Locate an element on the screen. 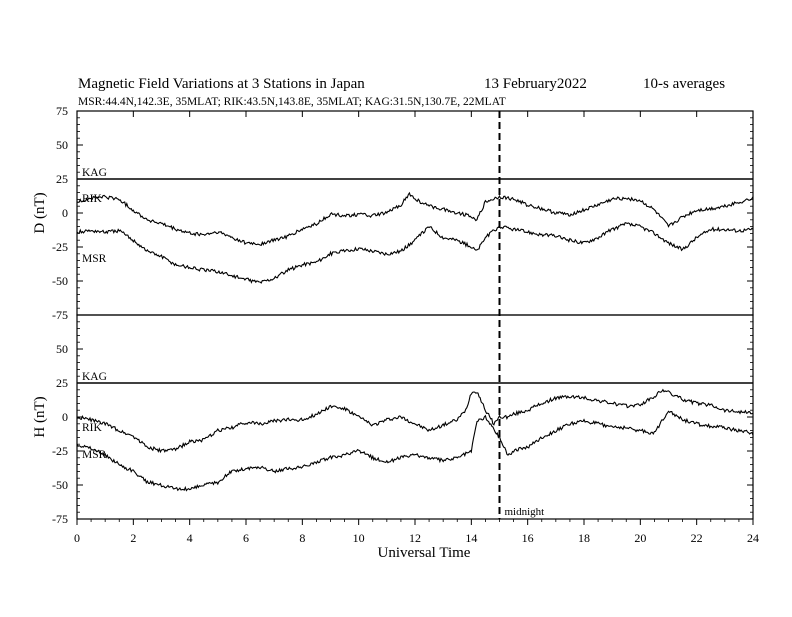  x-tick-label: 2 is located at coordinates (133, 538).